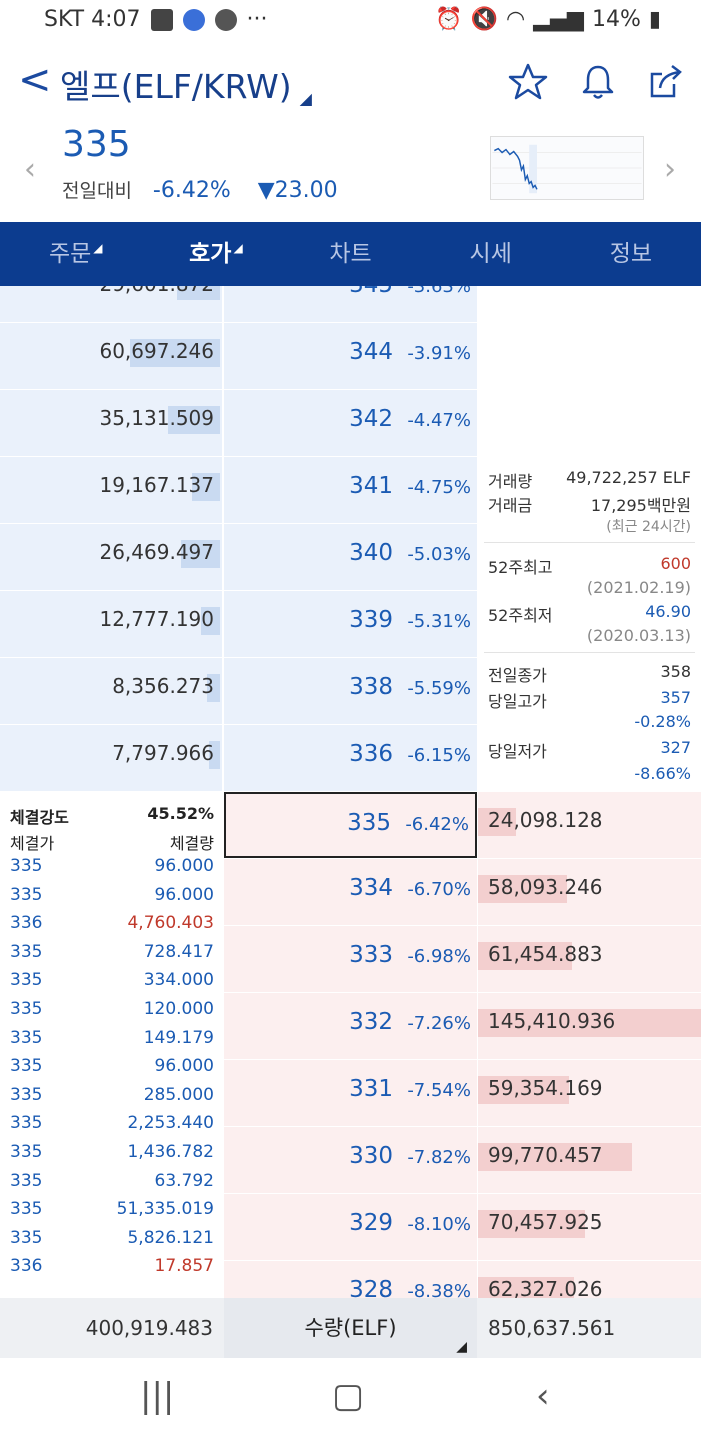 The width and height of the screenshot is (701, 1440). Describe the element at coordinates (666, 82) in the screenshot. I see `share-icon` at that location.